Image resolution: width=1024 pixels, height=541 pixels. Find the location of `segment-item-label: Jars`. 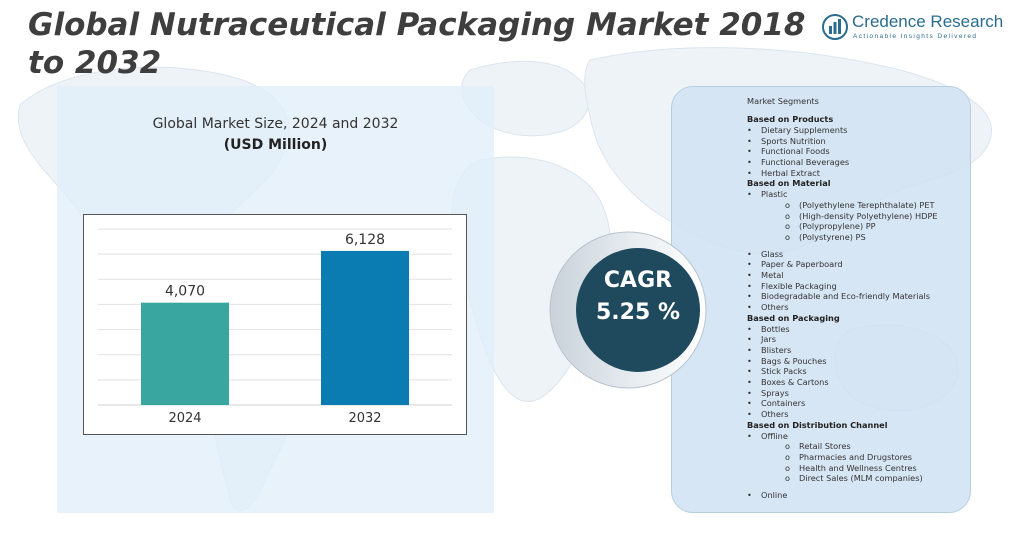

segment-item-label: Jars is located at coordinates (769, 339).